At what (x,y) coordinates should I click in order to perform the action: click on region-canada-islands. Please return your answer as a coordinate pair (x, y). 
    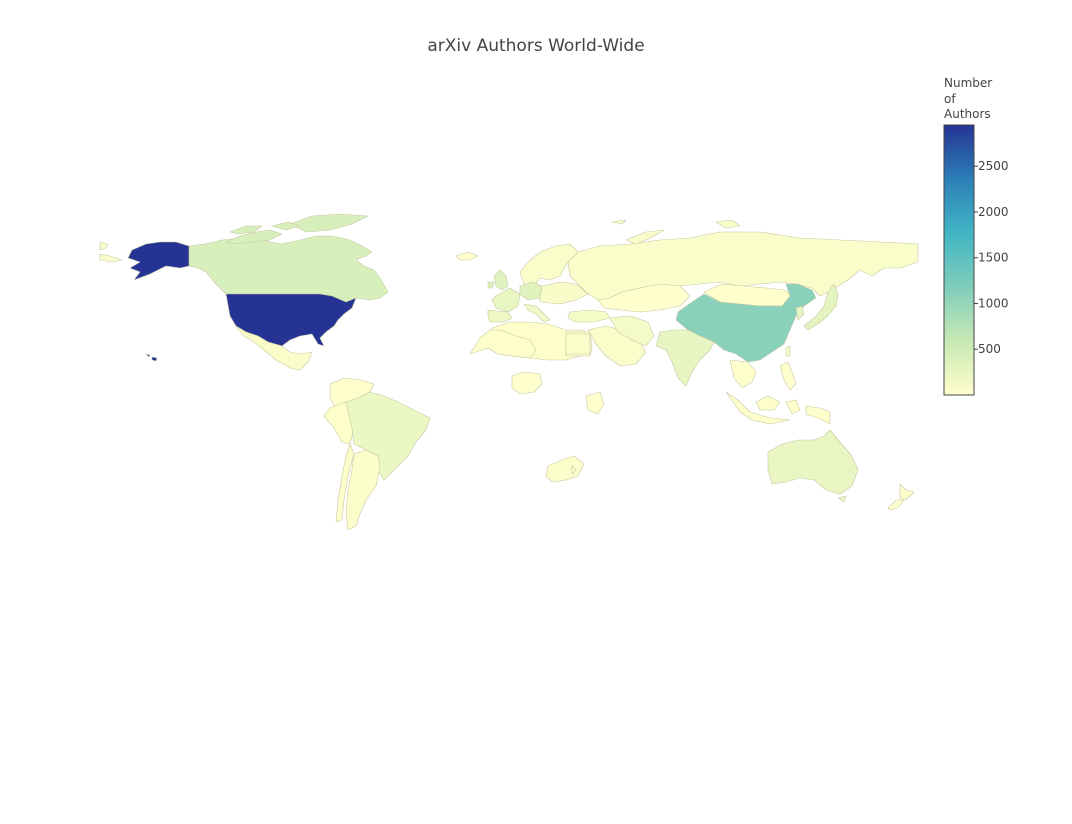
    Looking at the image, I should click on (263, 233).